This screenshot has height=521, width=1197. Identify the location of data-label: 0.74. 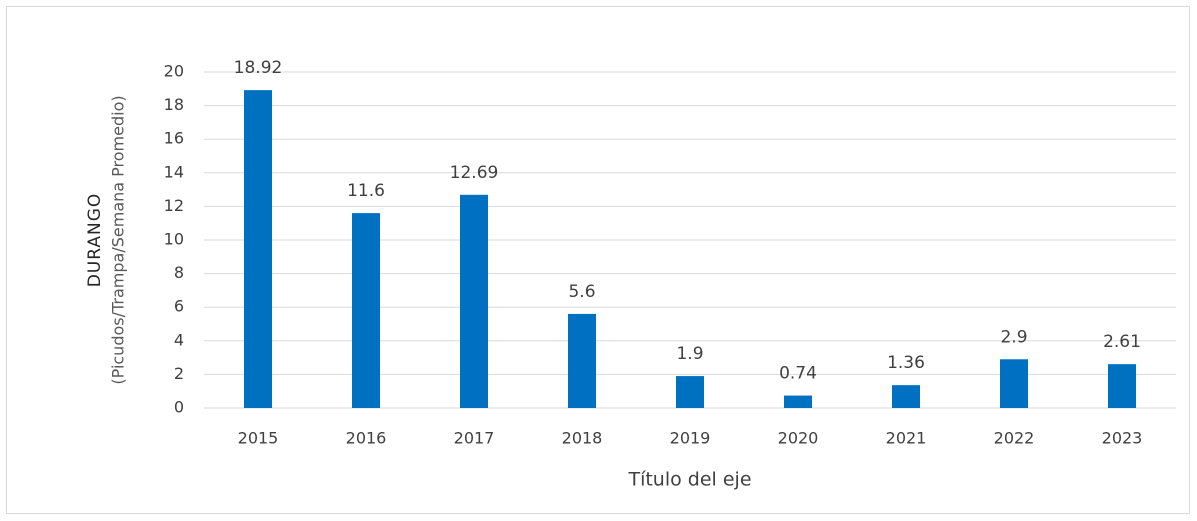
(798, 374).